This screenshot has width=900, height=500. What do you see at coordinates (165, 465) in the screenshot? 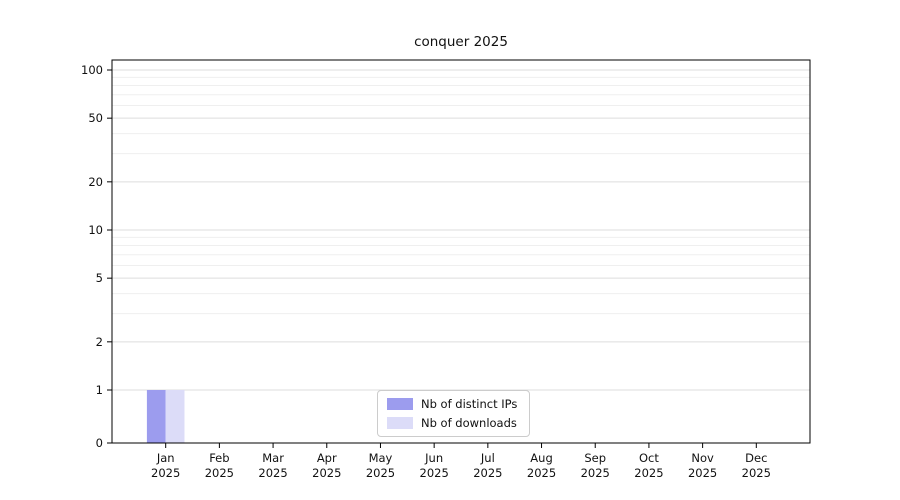
I see `x-tick-label: Jan 2025` at bounding box center [165, 465].